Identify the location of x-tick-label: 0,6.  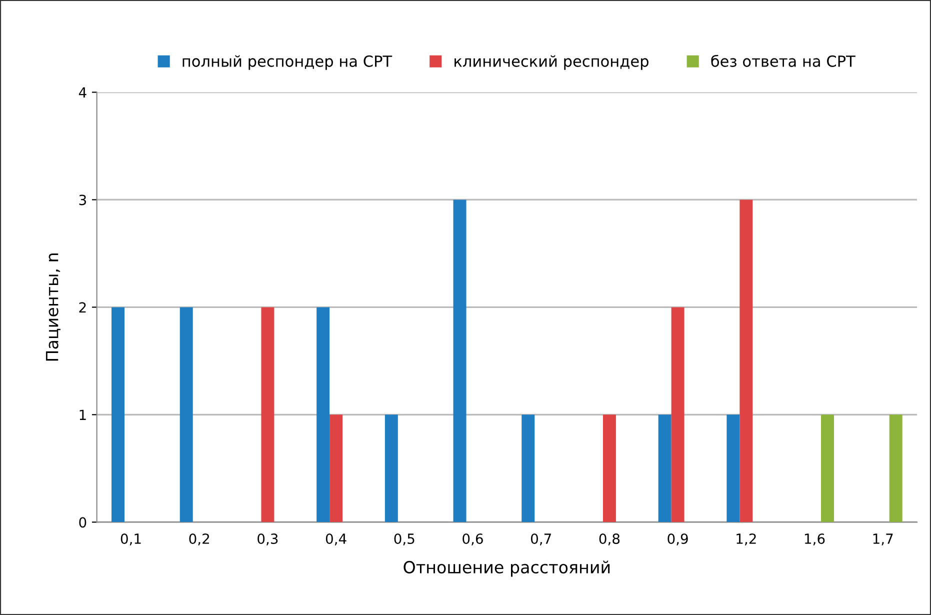
(472, 539).